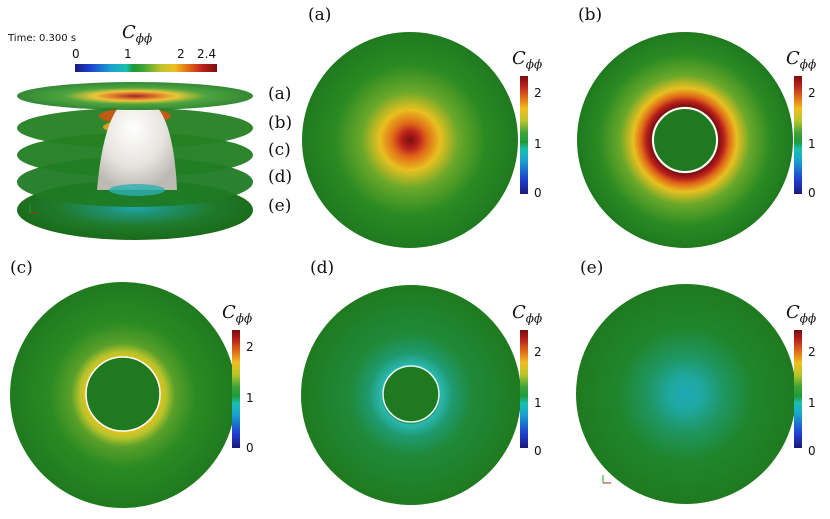  Describe the element at coordinates (590, 15) in the screenshot. I see `panel-b-label: (b)` at that location.